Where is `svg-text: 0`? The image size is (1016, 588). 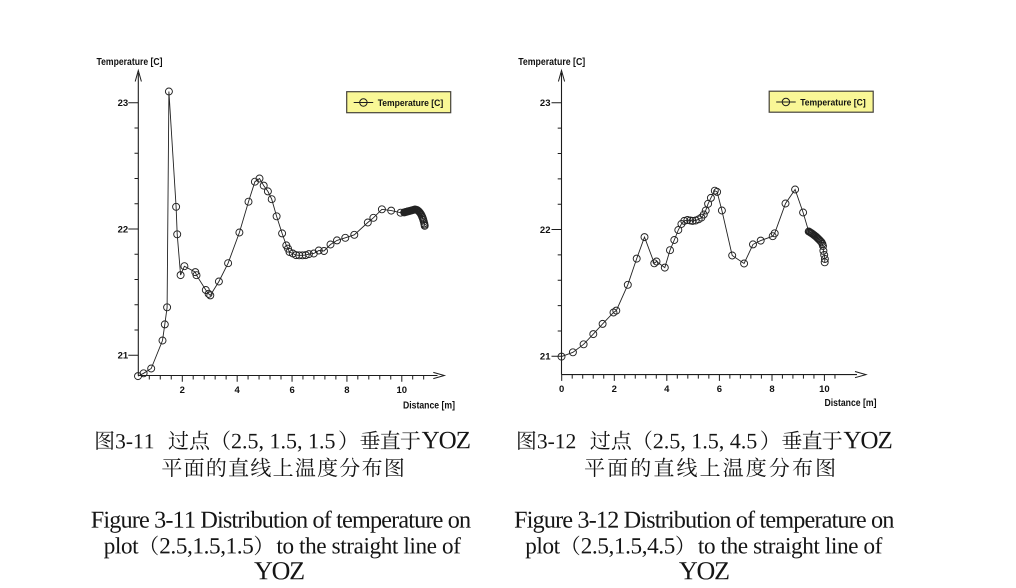
svg-text: 0 is located at coordinates (561, 389).